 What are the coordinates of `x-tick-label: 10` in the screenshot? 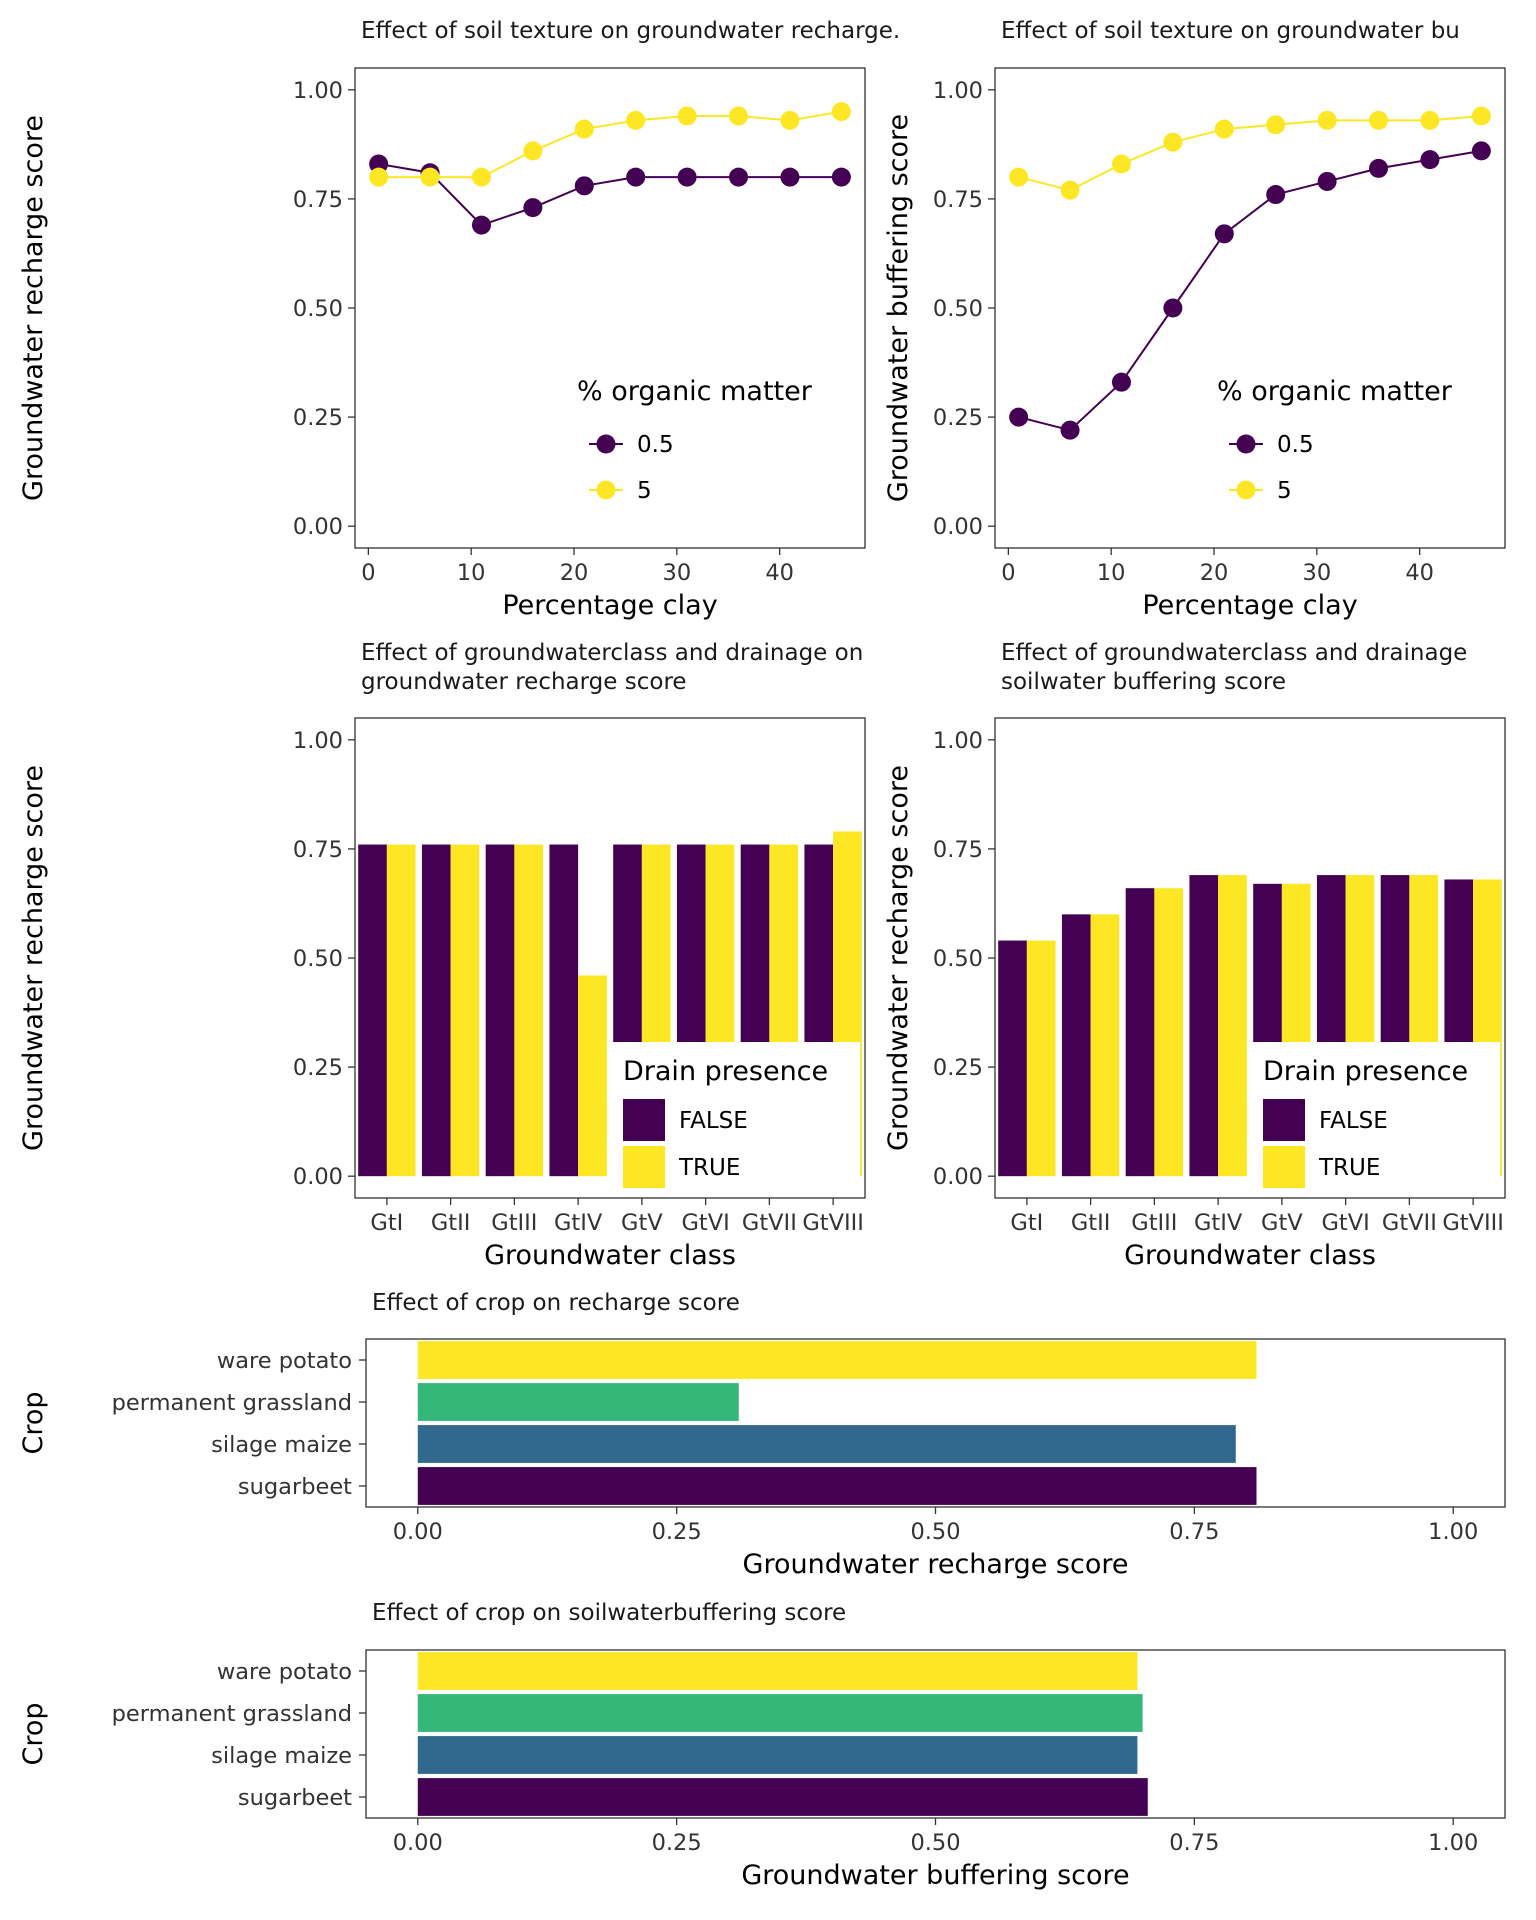 It's located at (471, 573).